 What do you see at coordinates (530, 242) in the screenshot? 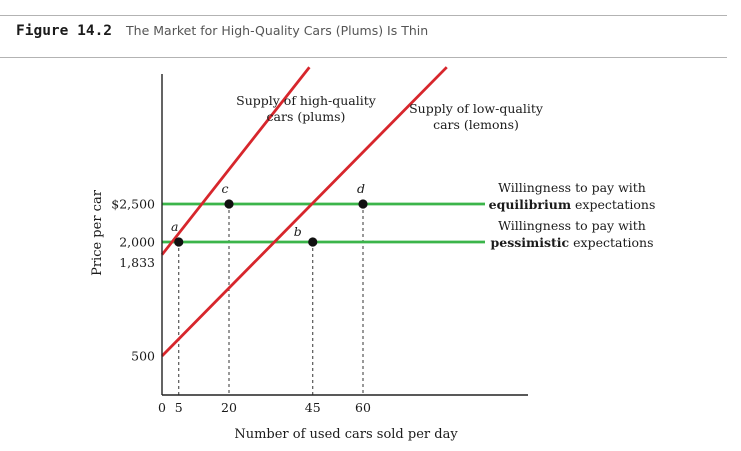
I see `willingness-label-bold: pessimistic` at bounding box center [530, 242].